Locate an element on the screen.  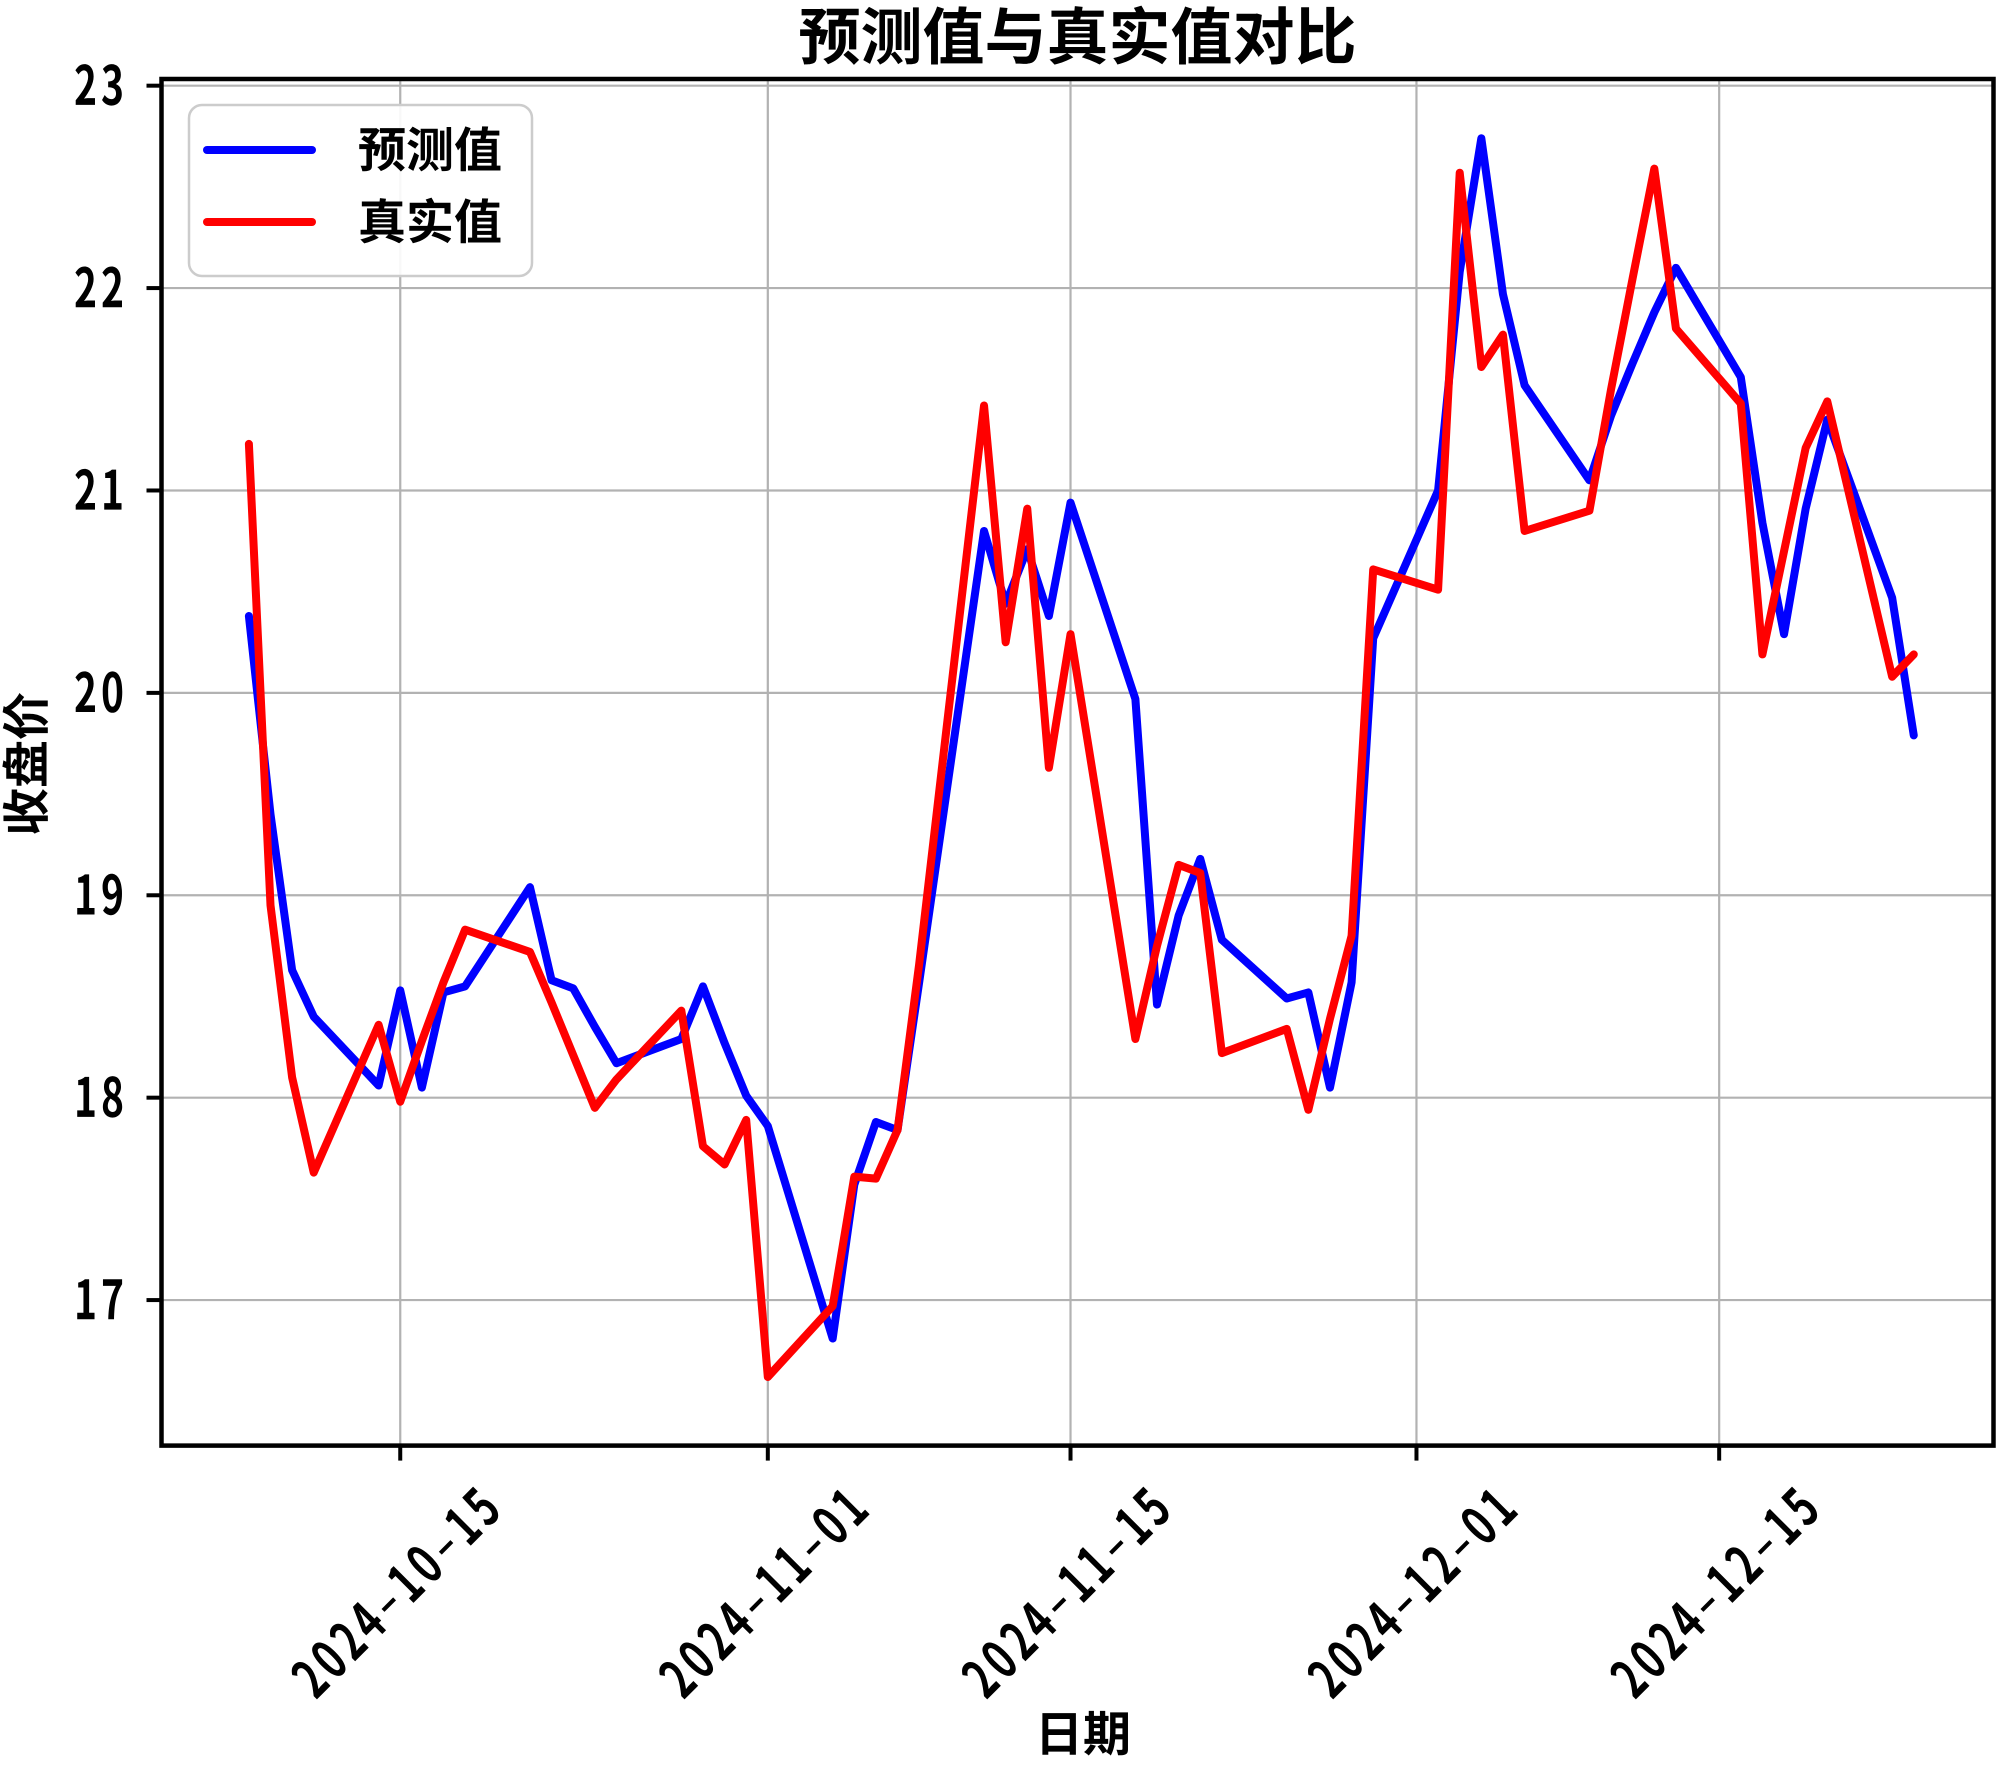
legend-item-actual is located at coordinates (352, 220).